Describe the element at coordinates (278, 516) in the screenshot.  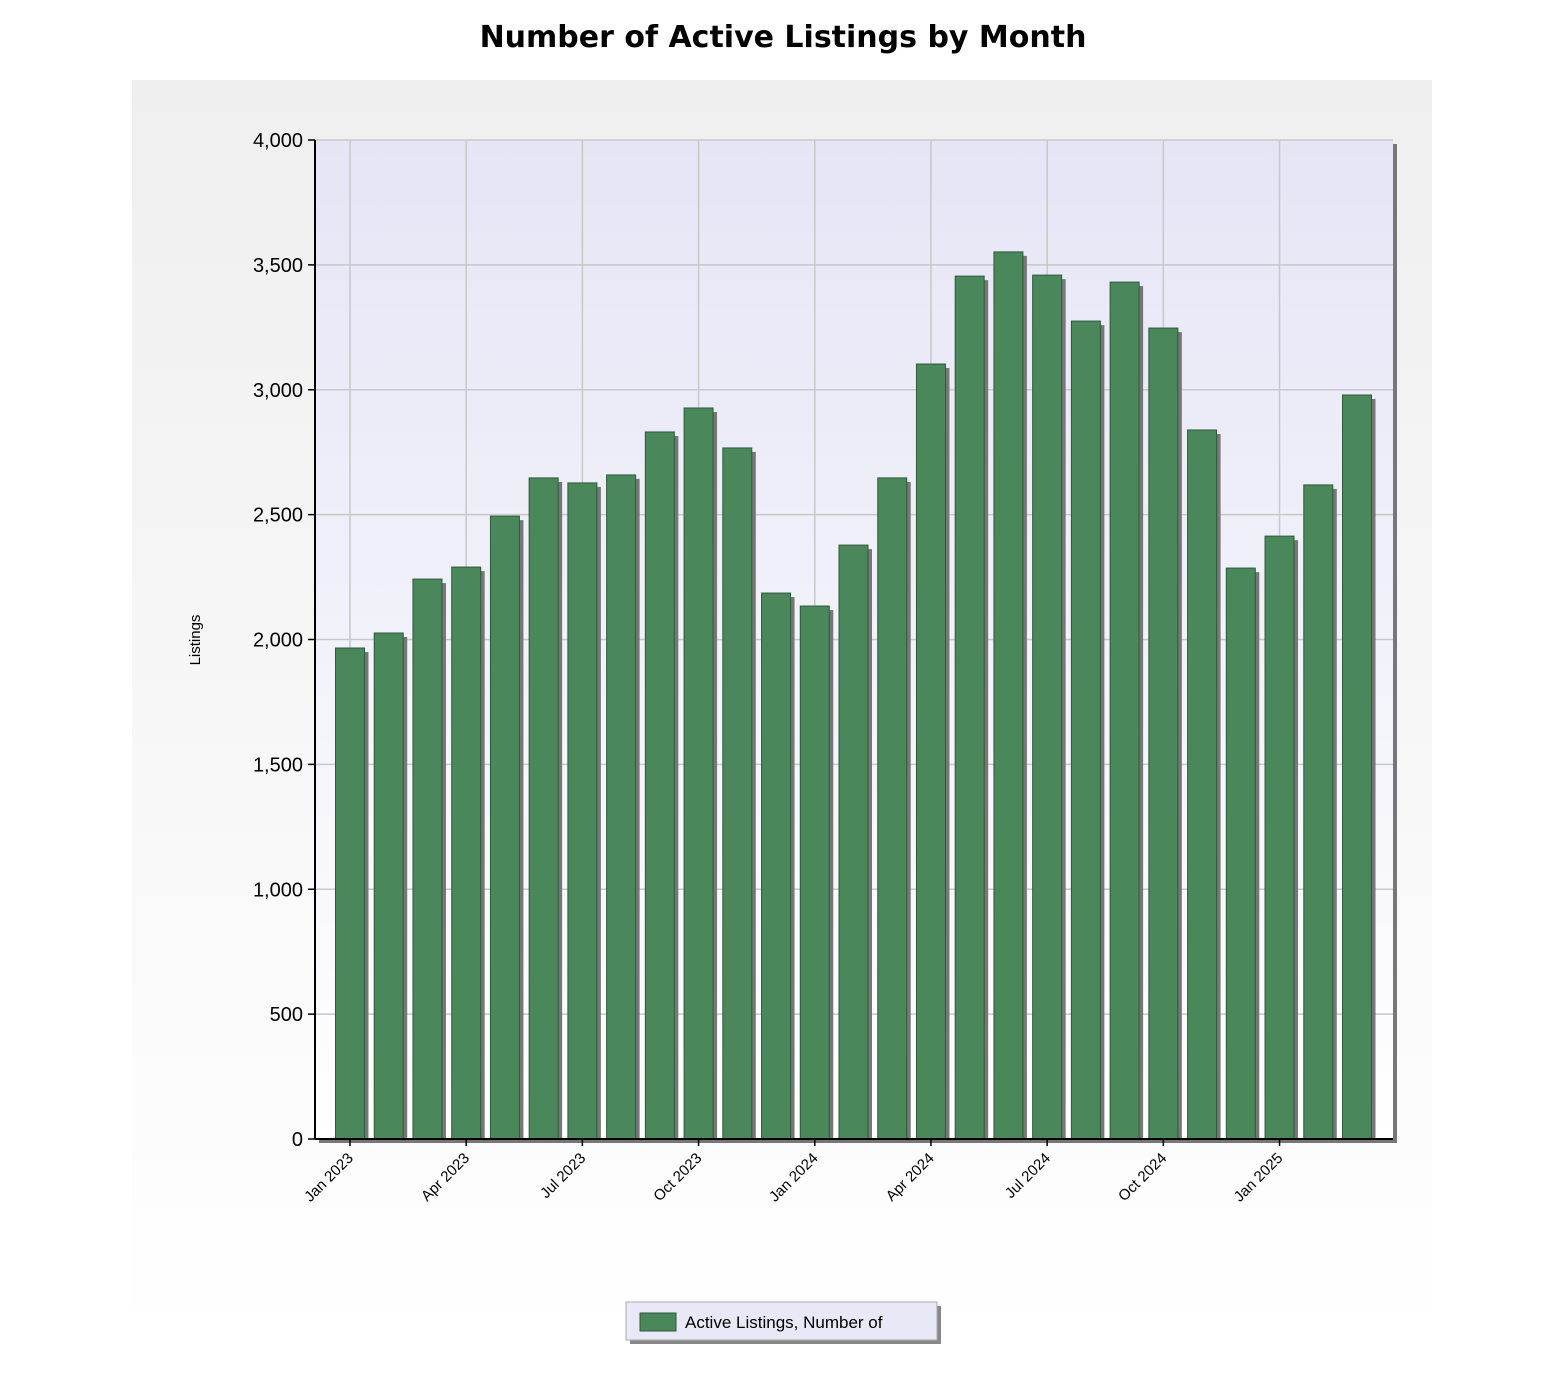
I see `y-tick-label: 2,500` at that location.